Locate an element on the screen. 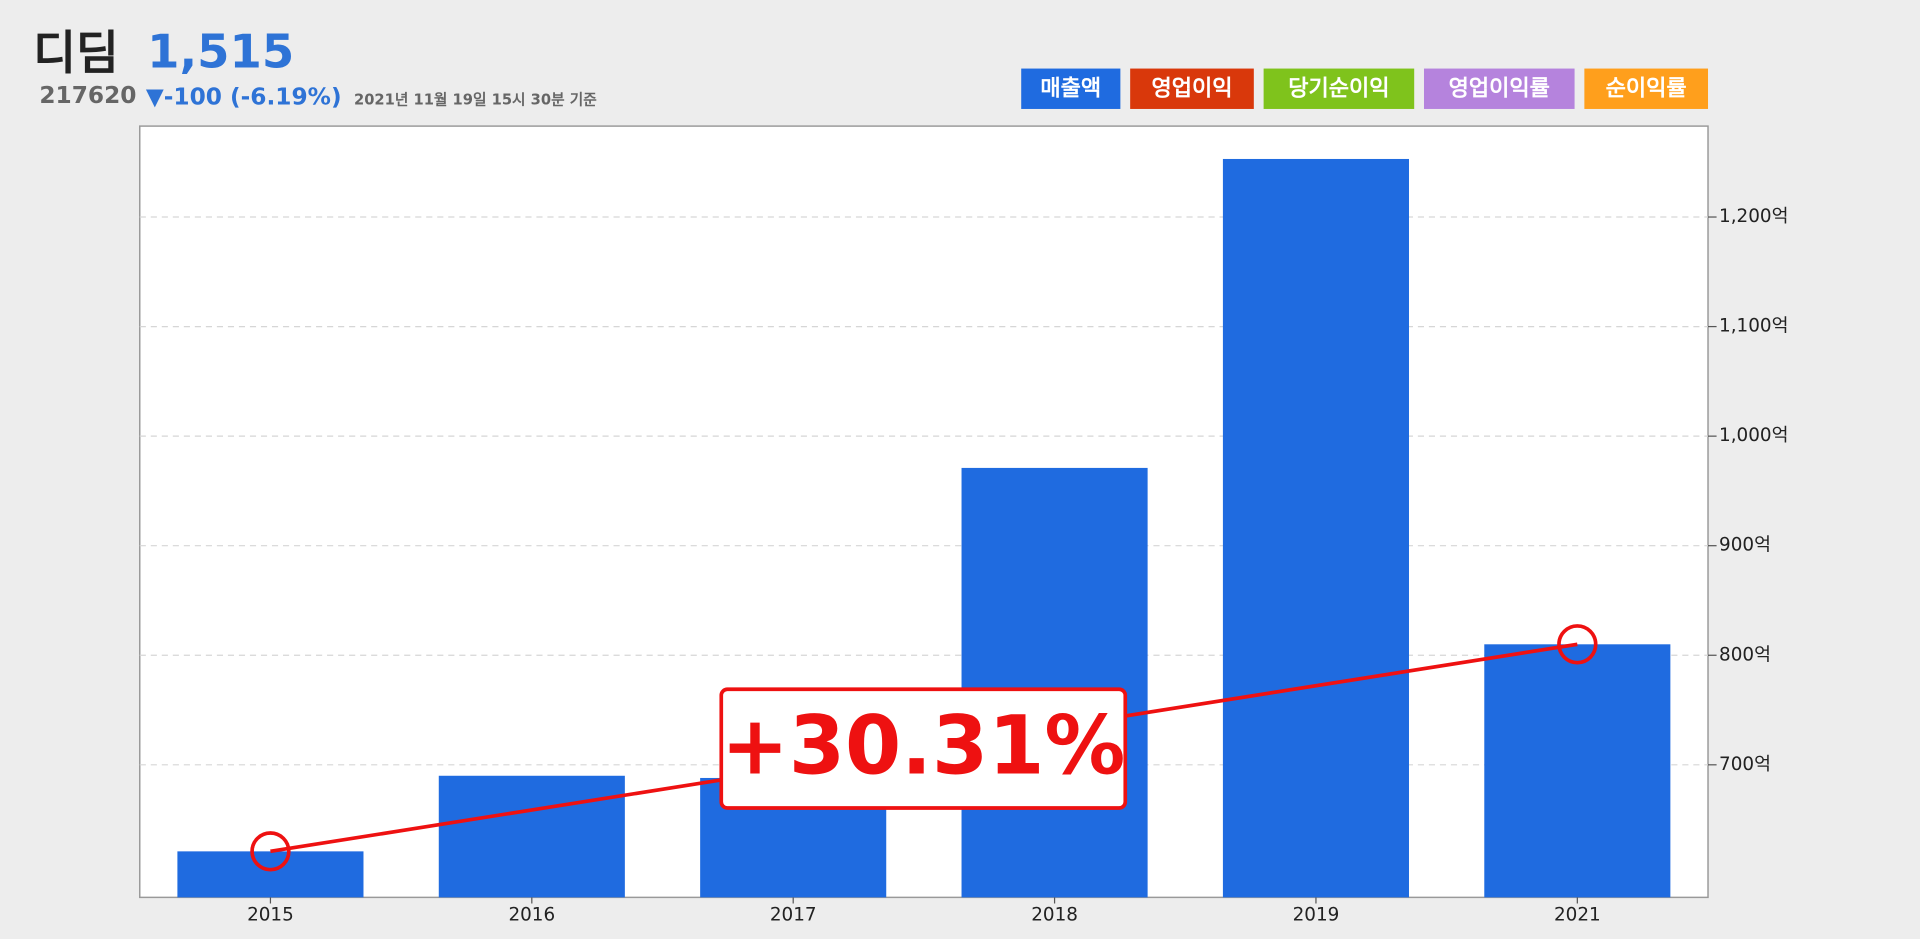 Image resolution: width=1920 pixels, height=939 pixels. timestamp: 2021년 11월 19일 15시 30분 기준 is located at coordinates (475, 99).